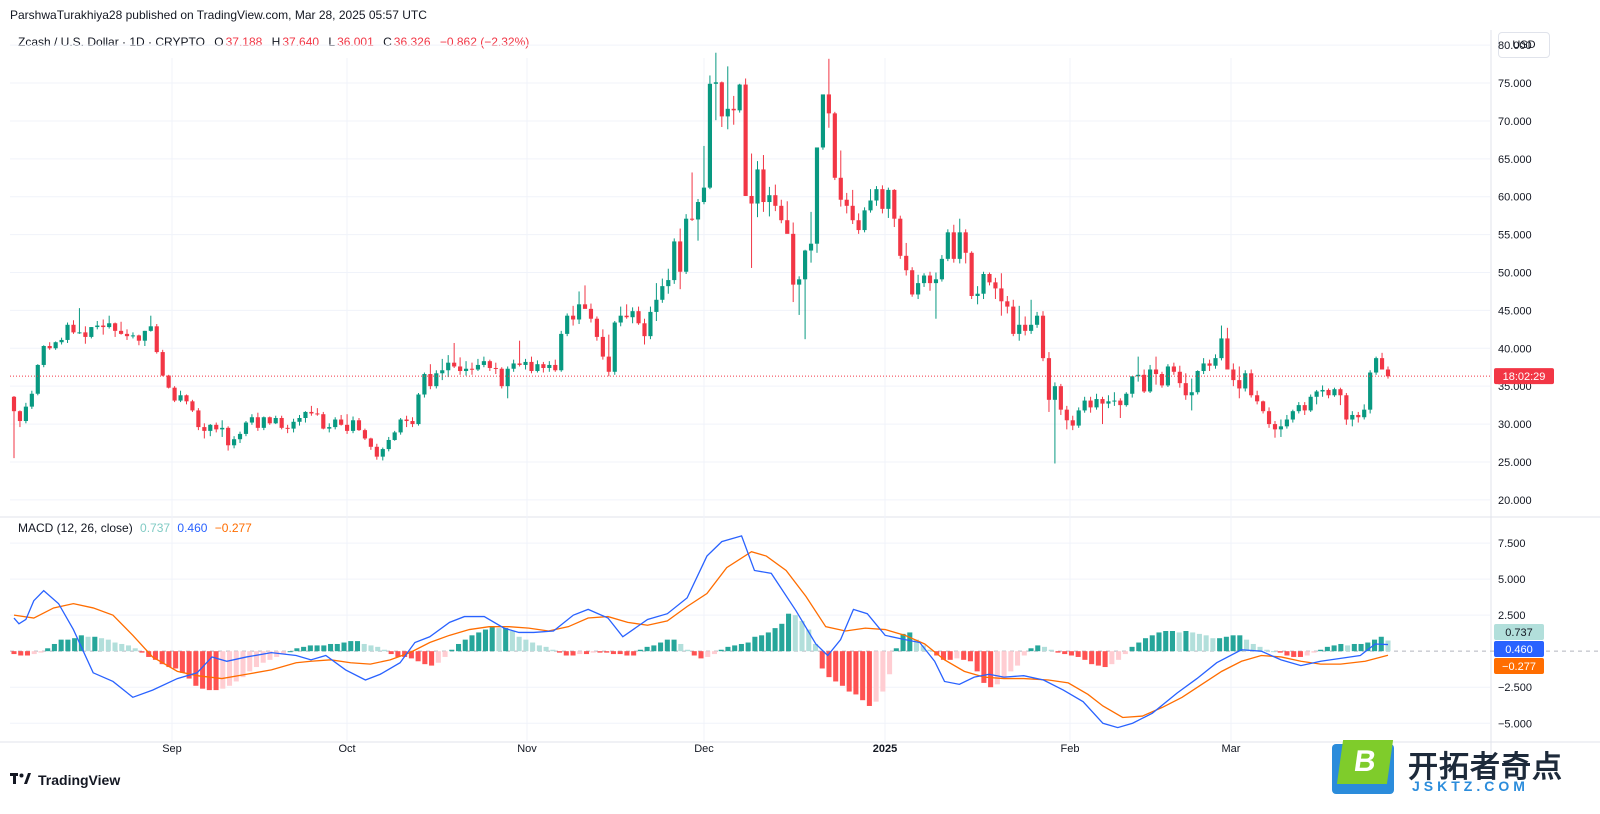  What do you see at coordinates (135, 528) in the screenshot?
I see `macd-legend: MACD (12, 26, close) 0.737 0.460 −0.277` at bounding box center [135, 528].